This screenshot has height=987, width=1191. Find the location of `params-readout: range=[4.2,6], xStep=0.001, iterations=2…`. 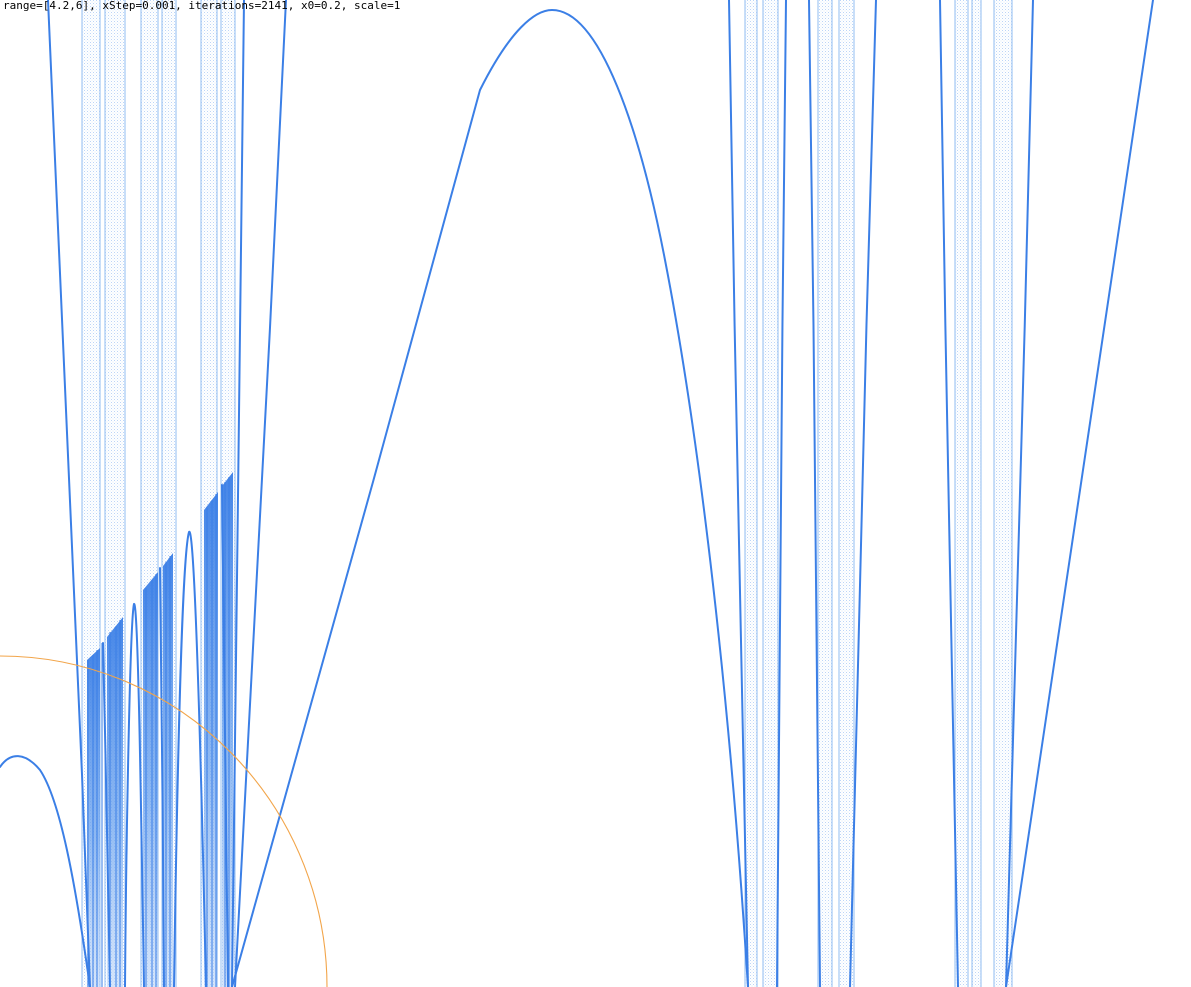

params-readout: range=[4.2,6], xStep=0.001, iterations=2… is located at coordinates (202, 6).